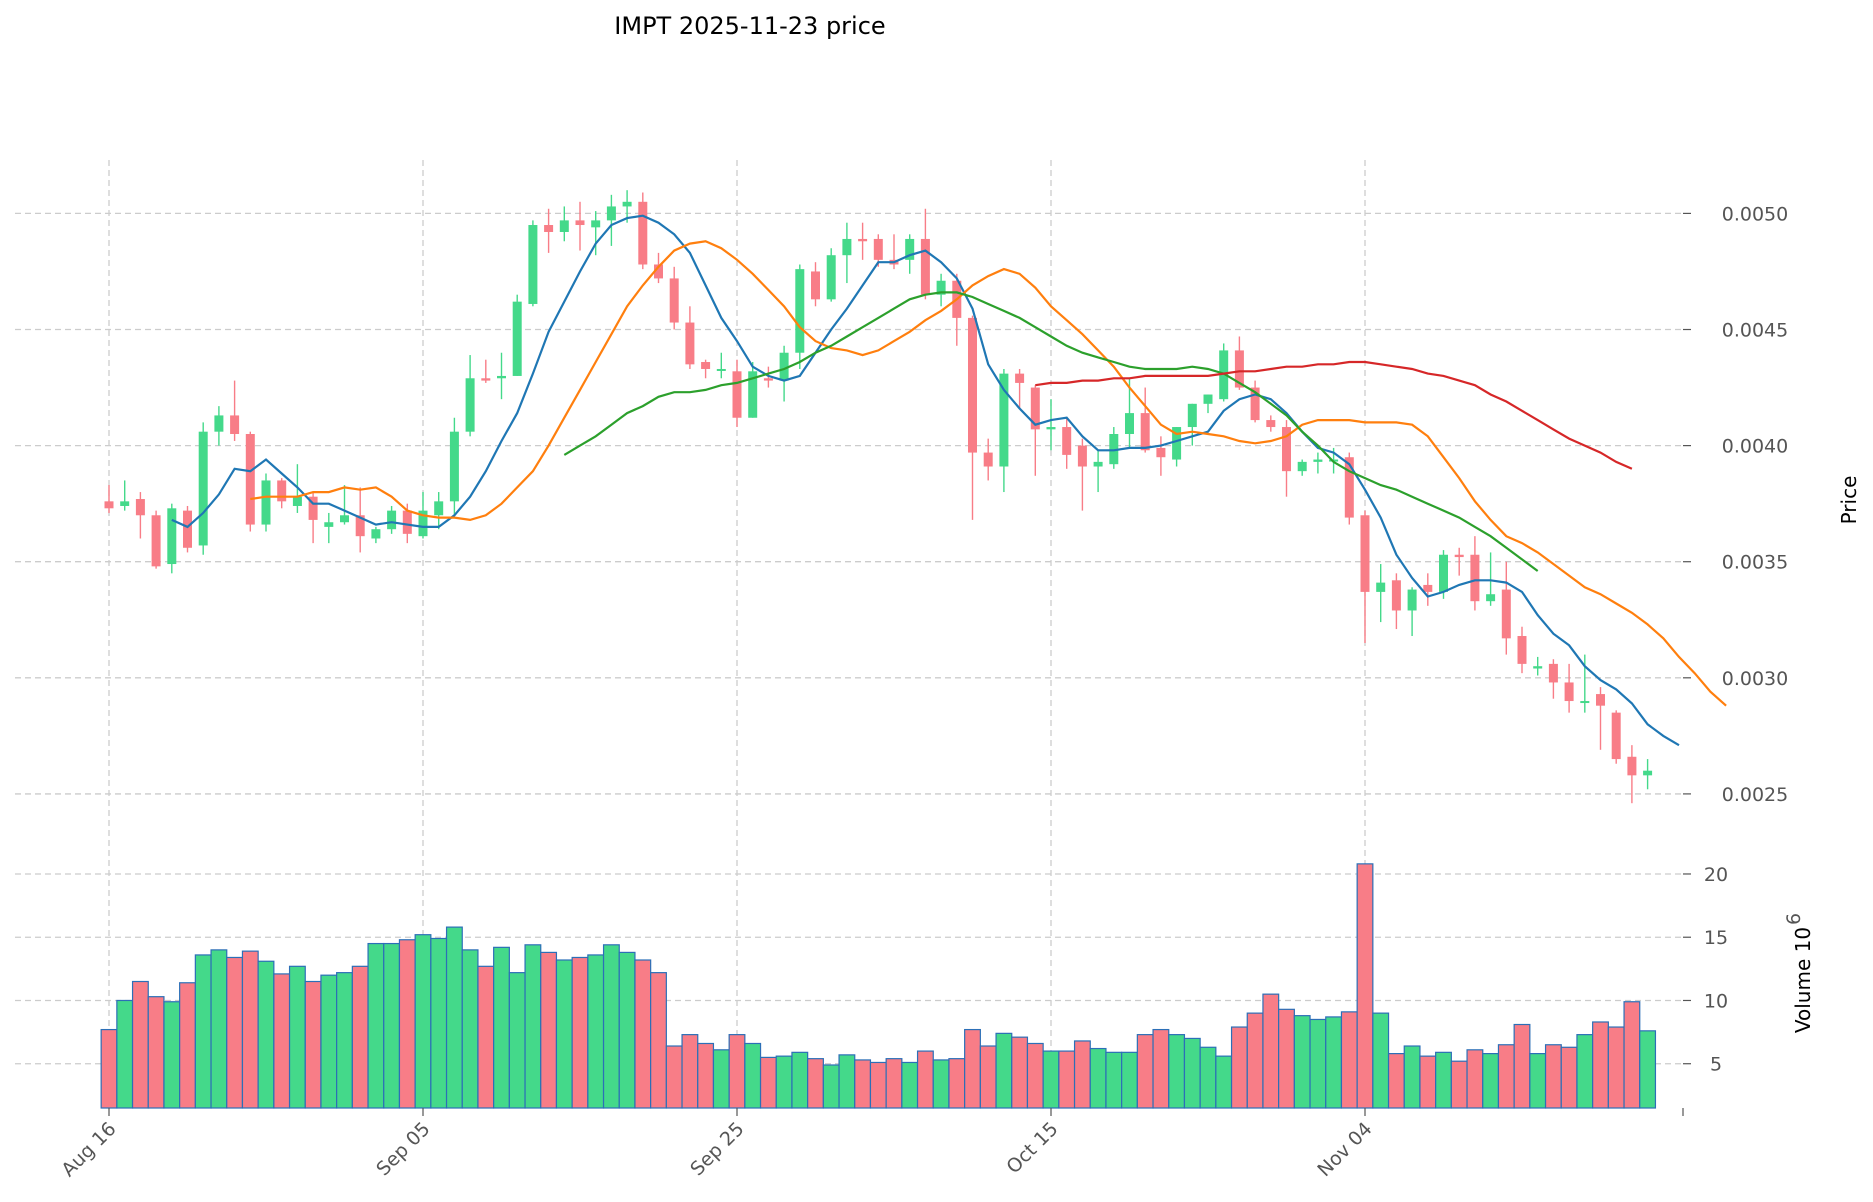 This screenshot has height=1202, width=1873. I want to click on date-tick-label: Nov 04, so click(1344, 1149).